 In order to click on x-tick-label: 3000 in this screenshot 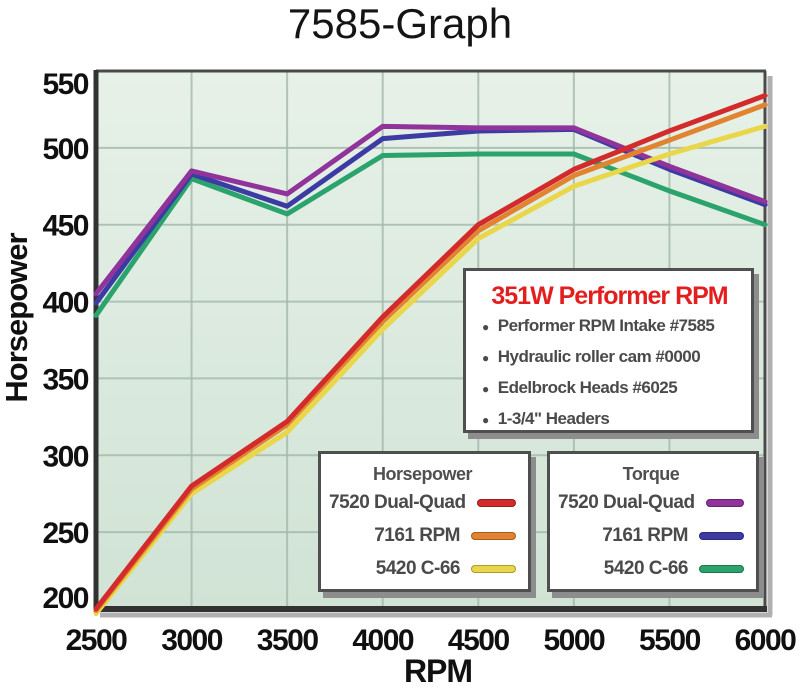, I will do `click(192, 640)`.